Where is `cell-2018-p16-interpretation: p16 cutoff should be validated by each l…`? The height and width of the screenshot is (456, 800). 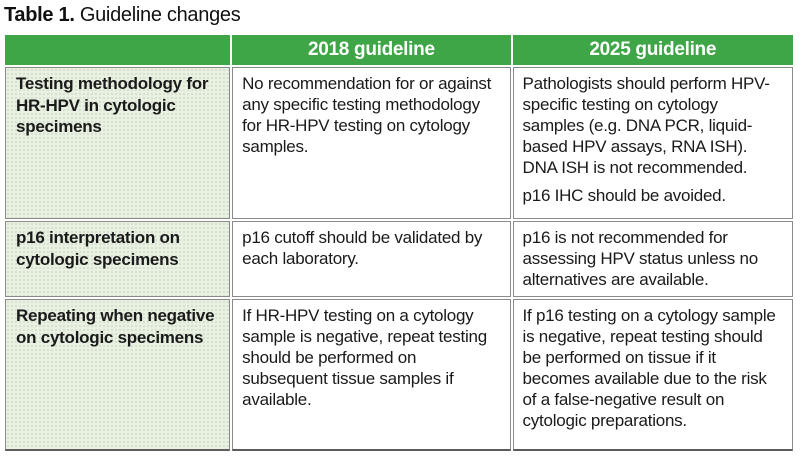
cell-2018-p16-interpretation: p16 cutoff should be validated by each l… is located at coordinates (371, 259).